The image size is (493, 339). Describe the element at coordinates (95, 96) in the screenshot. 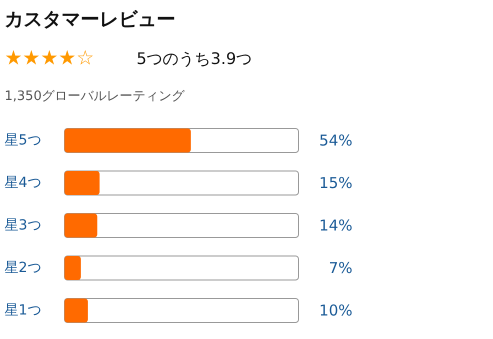

I see `text: 1,350グローバルレーティング` at that location.